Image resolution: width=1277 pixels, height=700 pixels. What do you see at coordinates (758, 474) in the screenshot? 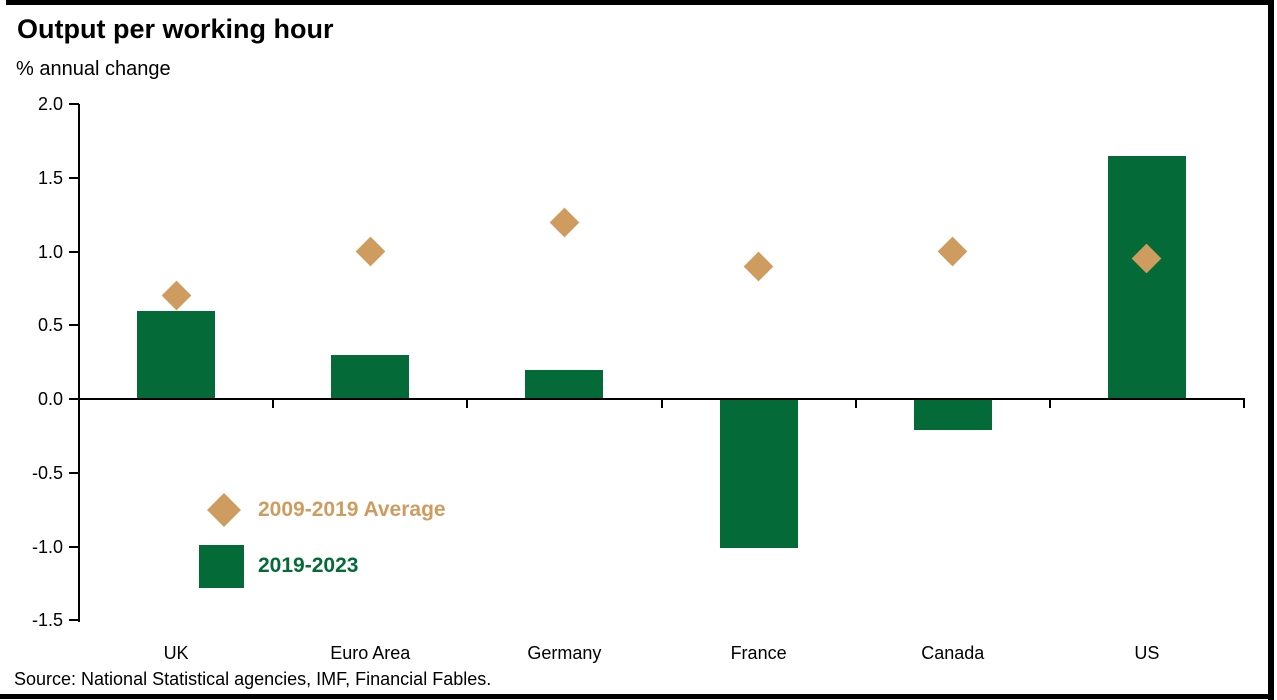
I see `bar-france` at bounding box center [758, 474].